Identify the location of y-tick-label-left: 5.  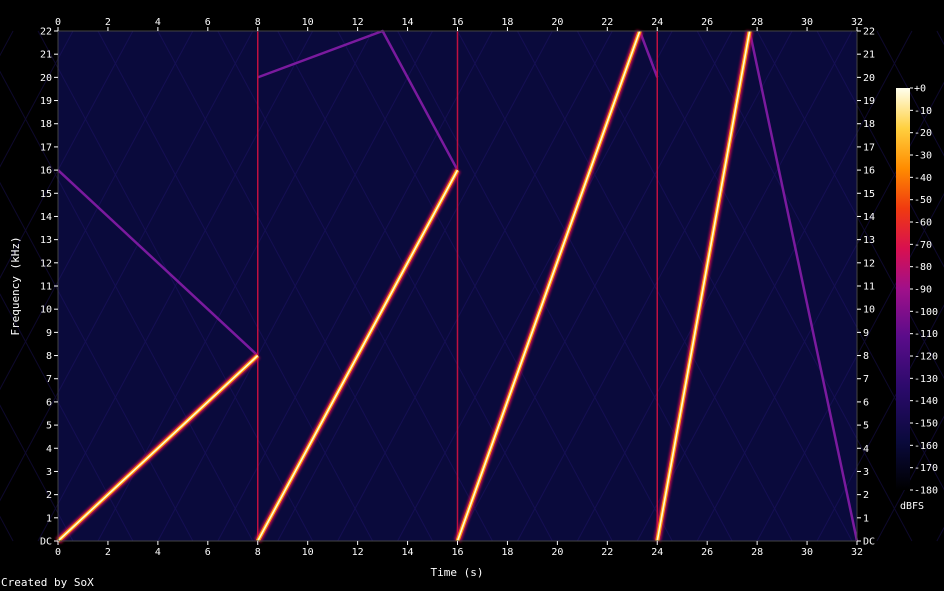
(49, 426).